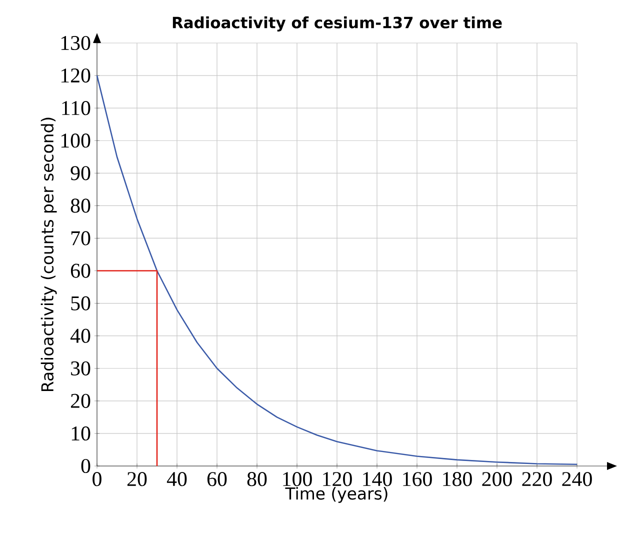  What do you see at coordinates (457, 479) in the screenshot?
I see `x-tick-label: 180` at bounding box center [457, 479].